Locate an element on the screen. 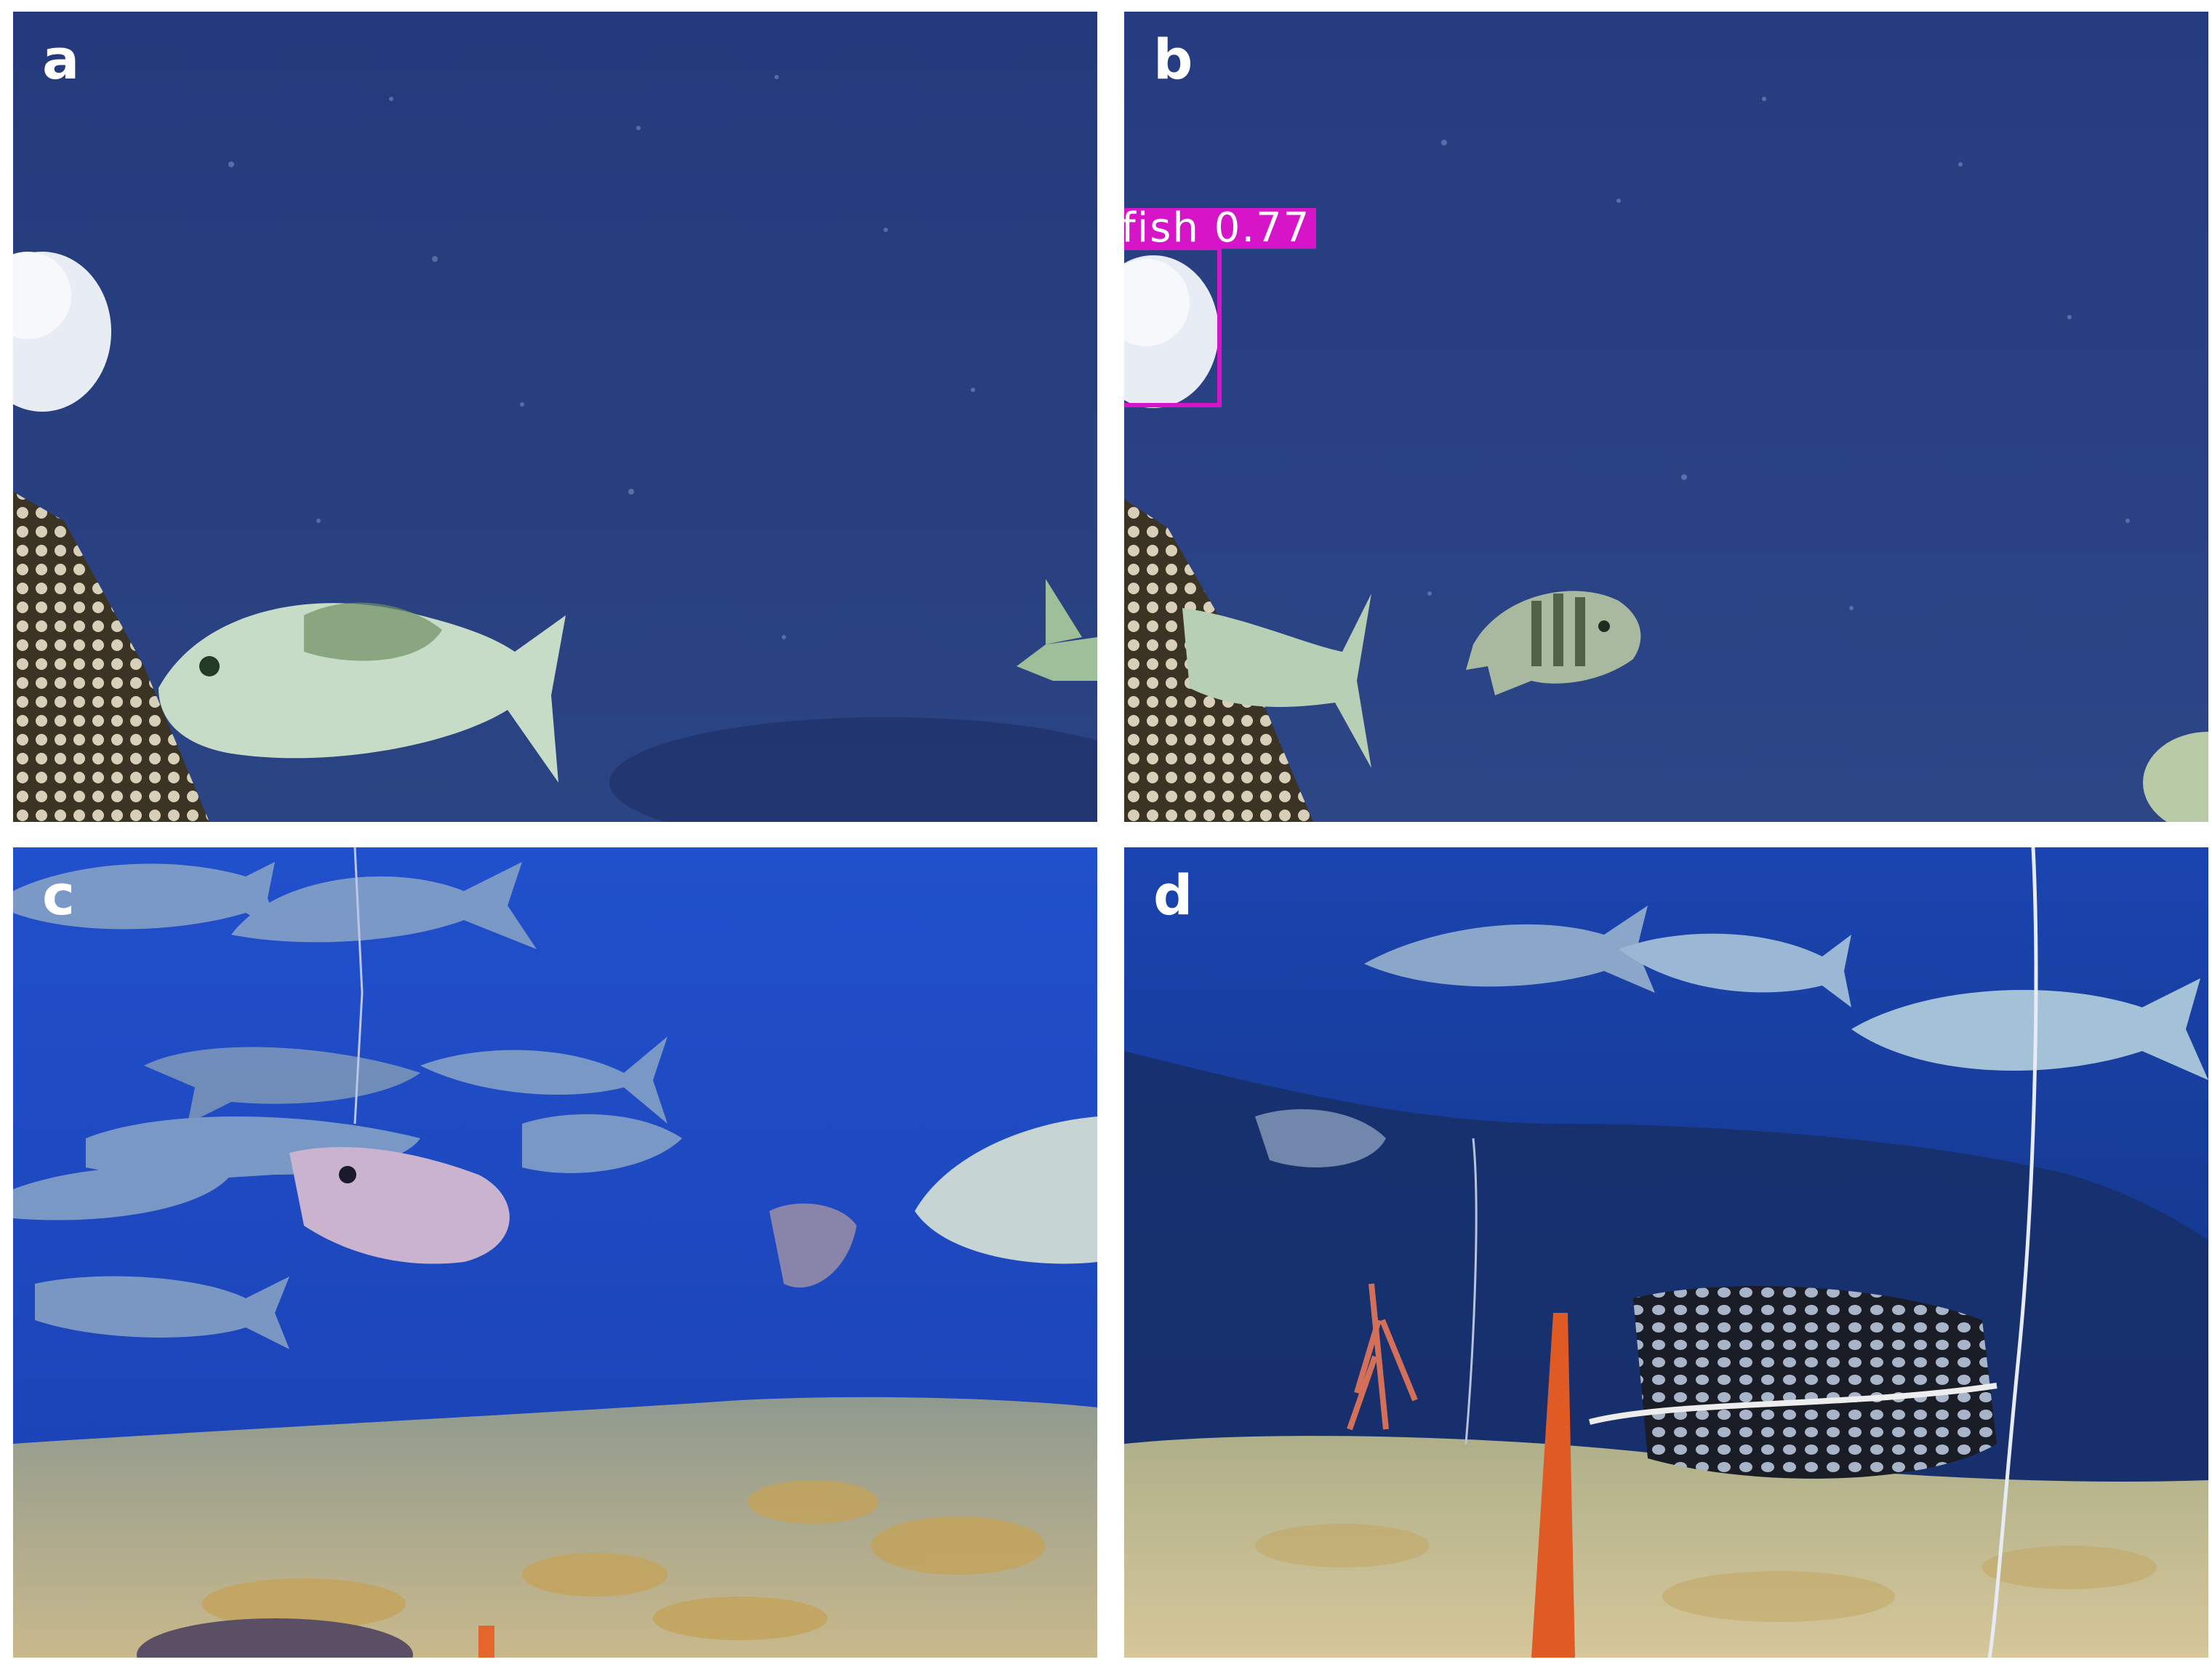  detection-bounding-box is located at coordinates (1173, 326).